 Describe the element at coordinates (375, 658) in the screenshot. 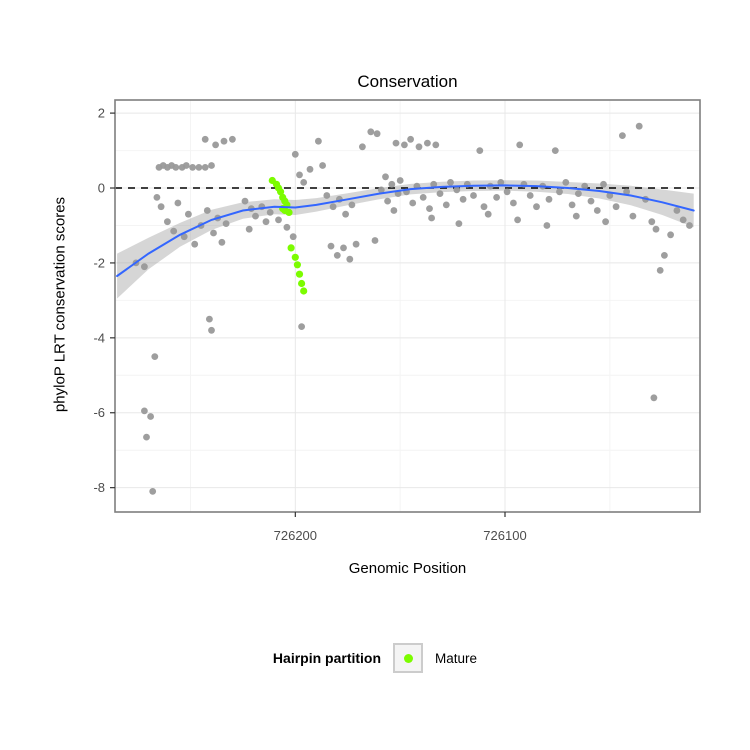

I see `legend: Hairpin partition Mature` at that location.